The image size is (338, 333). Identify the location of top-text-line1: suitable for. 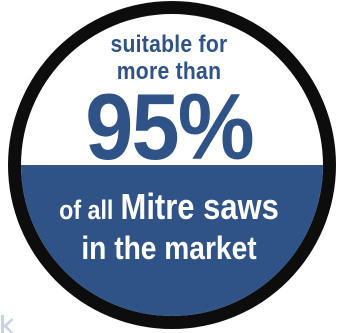
(169, 44).